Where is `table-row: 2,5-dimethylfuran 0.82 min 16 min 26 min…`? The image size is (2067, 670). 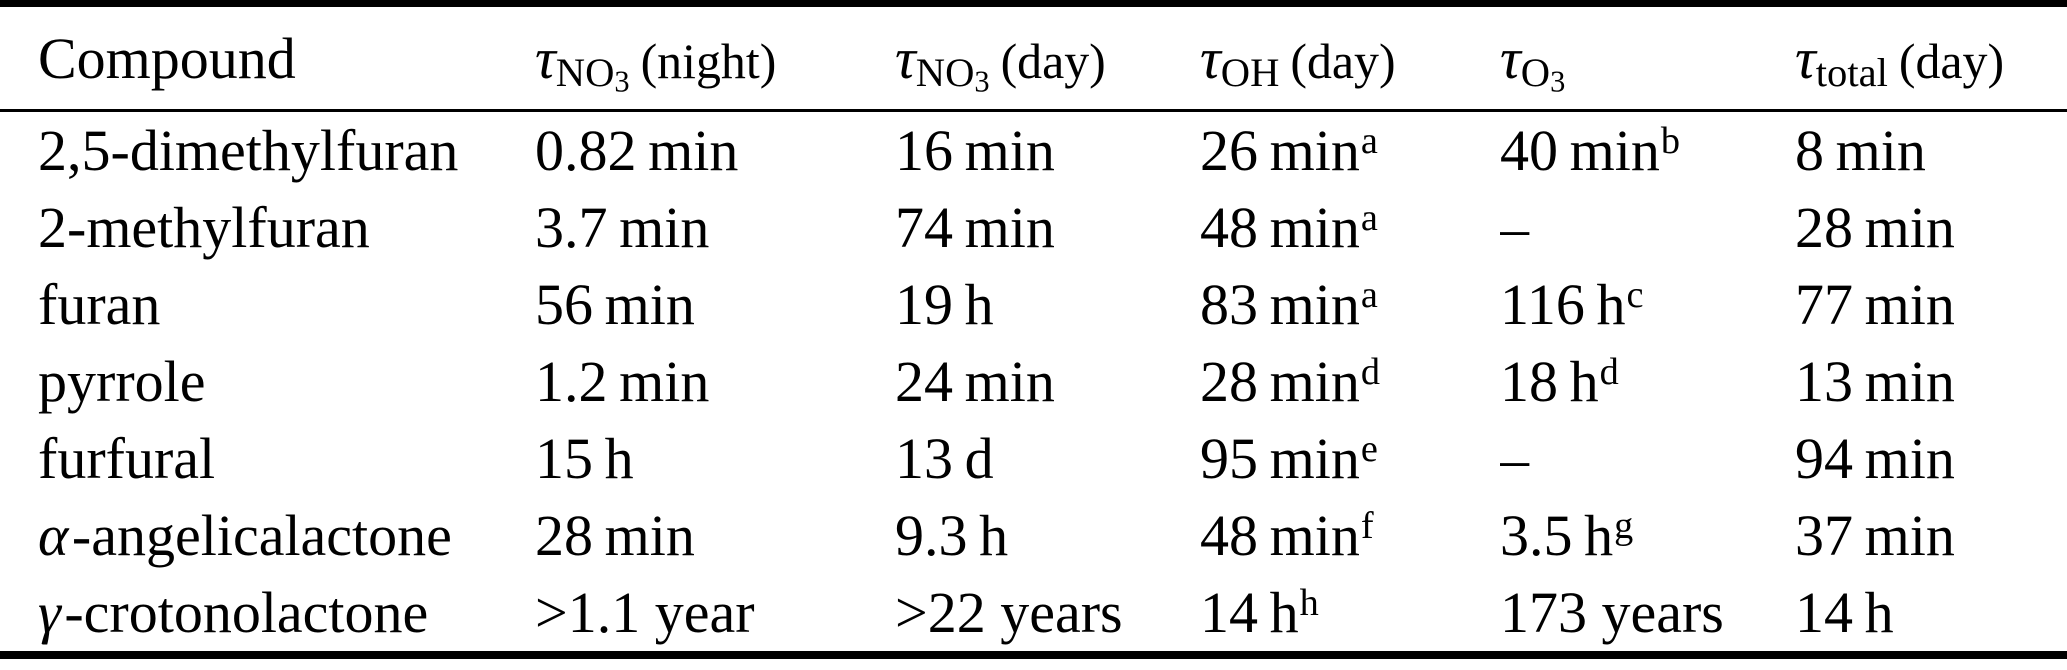
table-row: 2,5-dimethylfuran 0.82 min 16 min 26 min… is located at coordinates (1033, 150).